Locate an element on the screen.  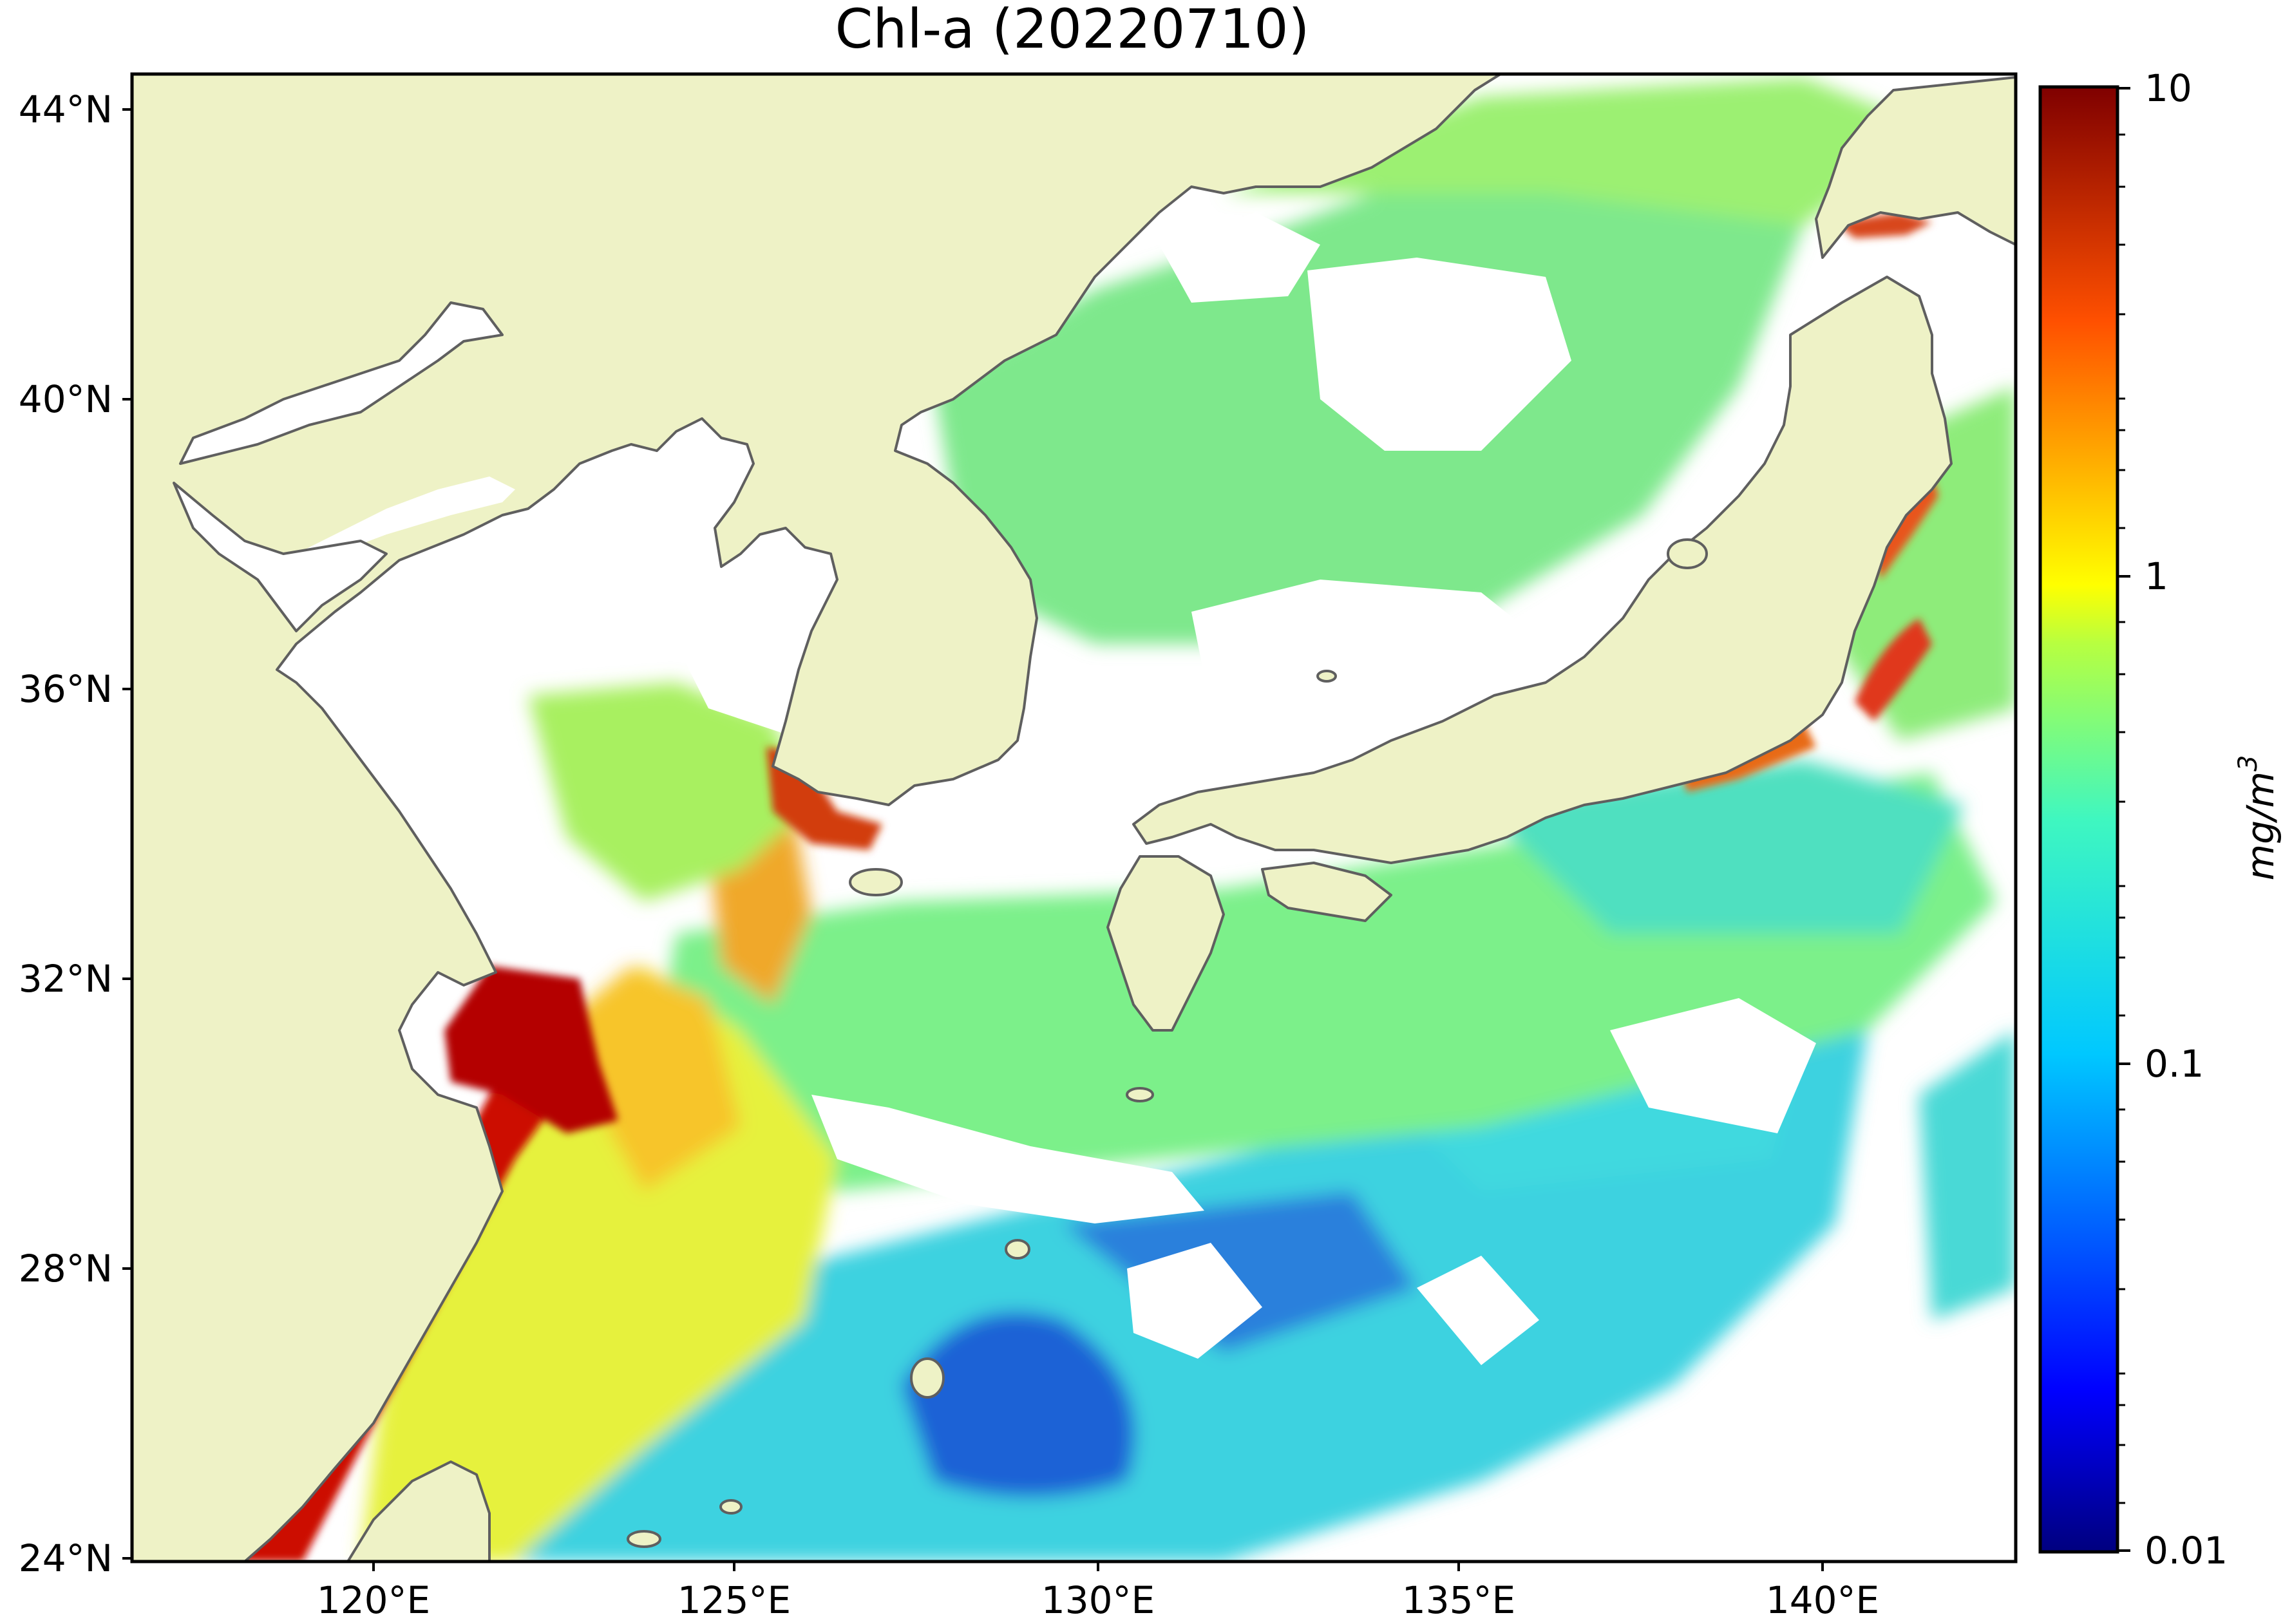
lat-label-24: 24°N is located at coordinates (66, 1558).